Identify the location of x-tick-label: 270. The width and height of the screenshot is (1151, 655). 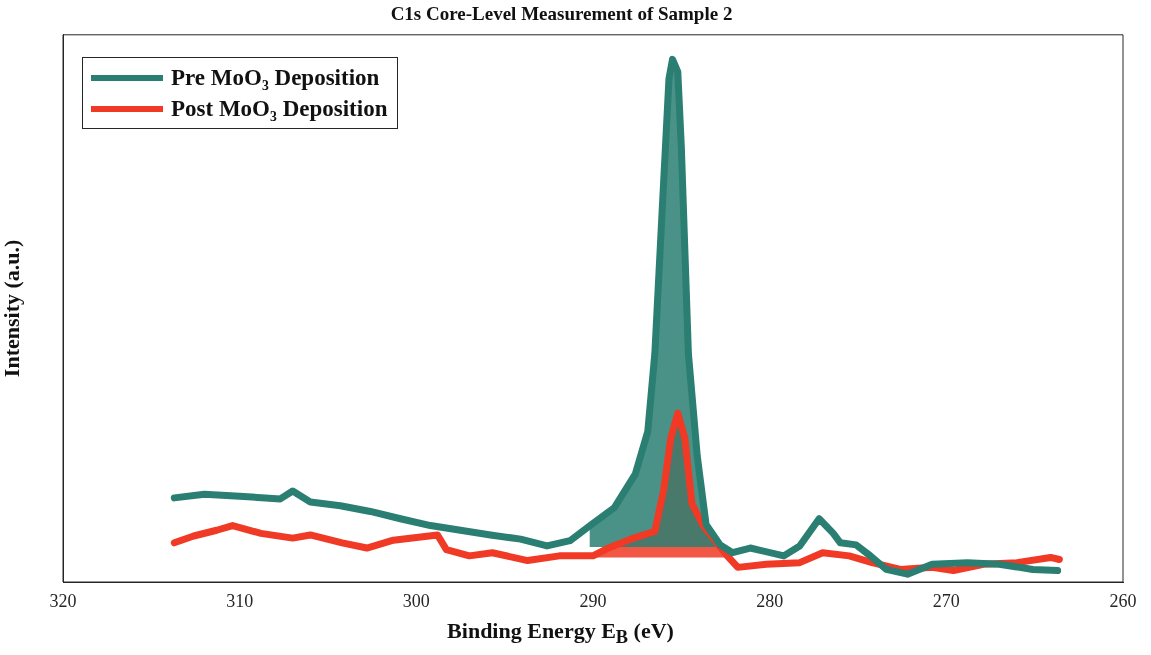
(946, 600).